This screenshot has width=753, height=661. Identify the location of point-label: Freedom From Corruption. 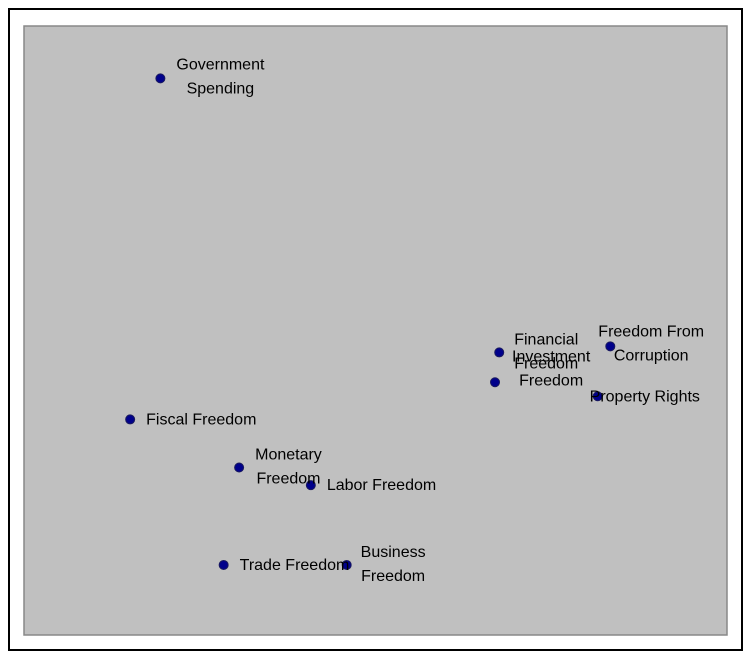
(651, 343).